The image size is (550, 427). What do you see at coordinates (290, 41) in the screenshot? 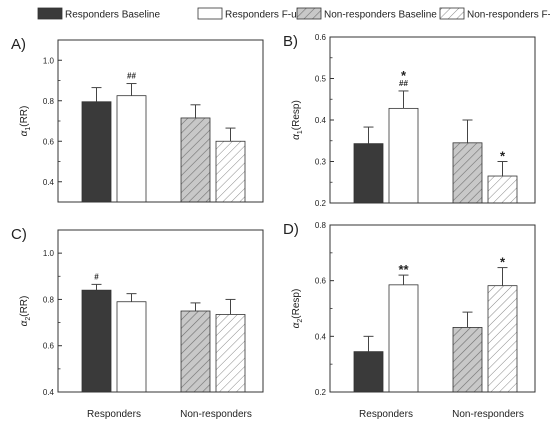
I see `panel-letter: B)` at bounding box center [290, 41].